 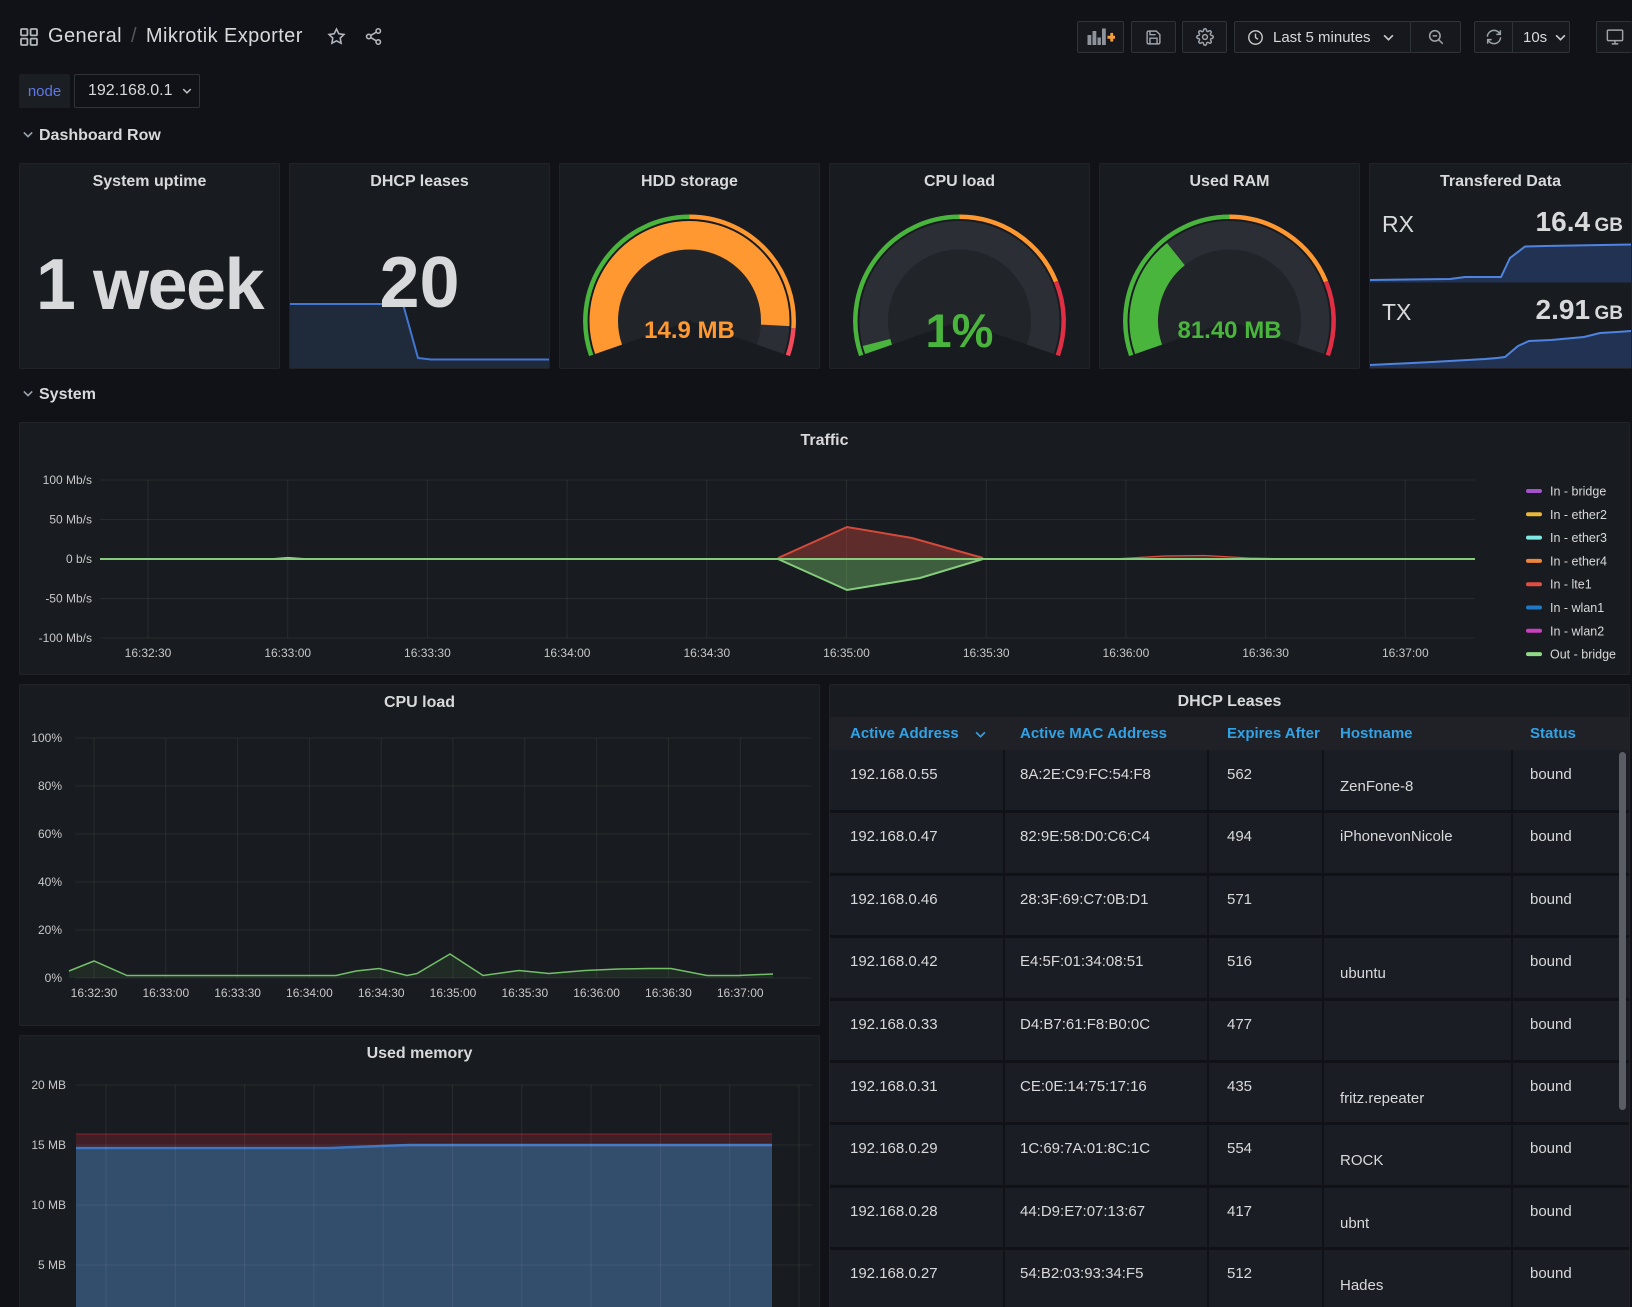 What do you see at coordinates (1571, 585) in the screenshot?
I see `svg-text: In - lte1` at bounding box center [1571, 585].